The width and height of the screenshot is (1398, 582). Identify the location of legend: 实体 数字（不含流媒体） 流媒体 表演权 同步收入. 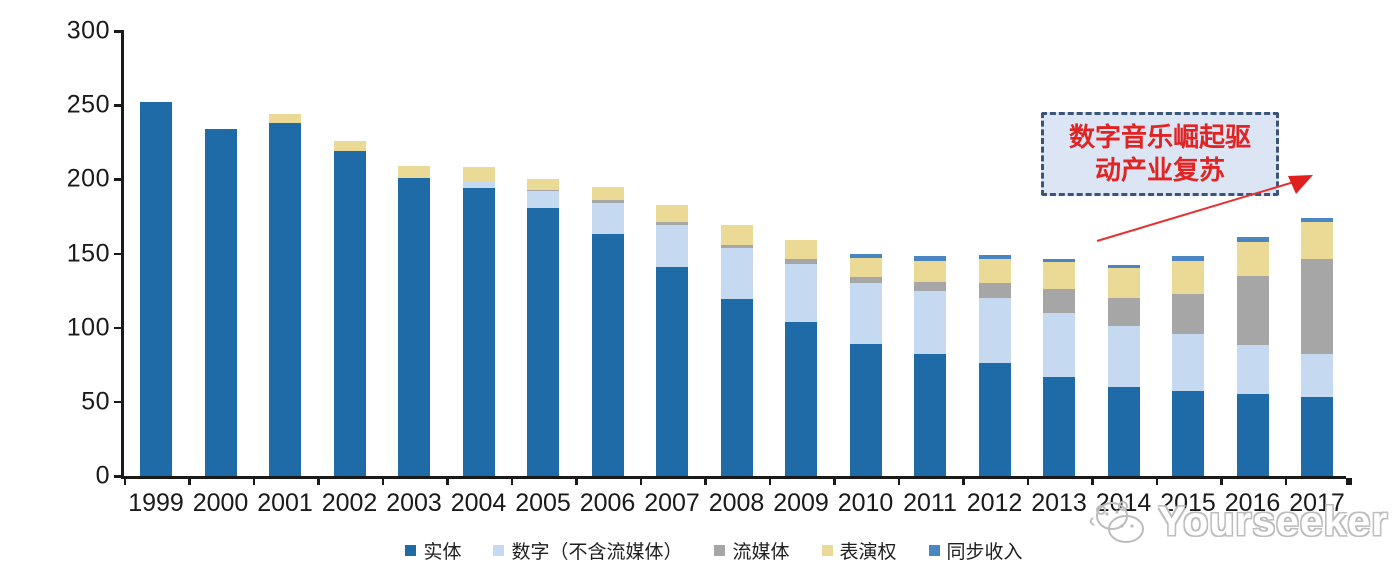
(699, 550).